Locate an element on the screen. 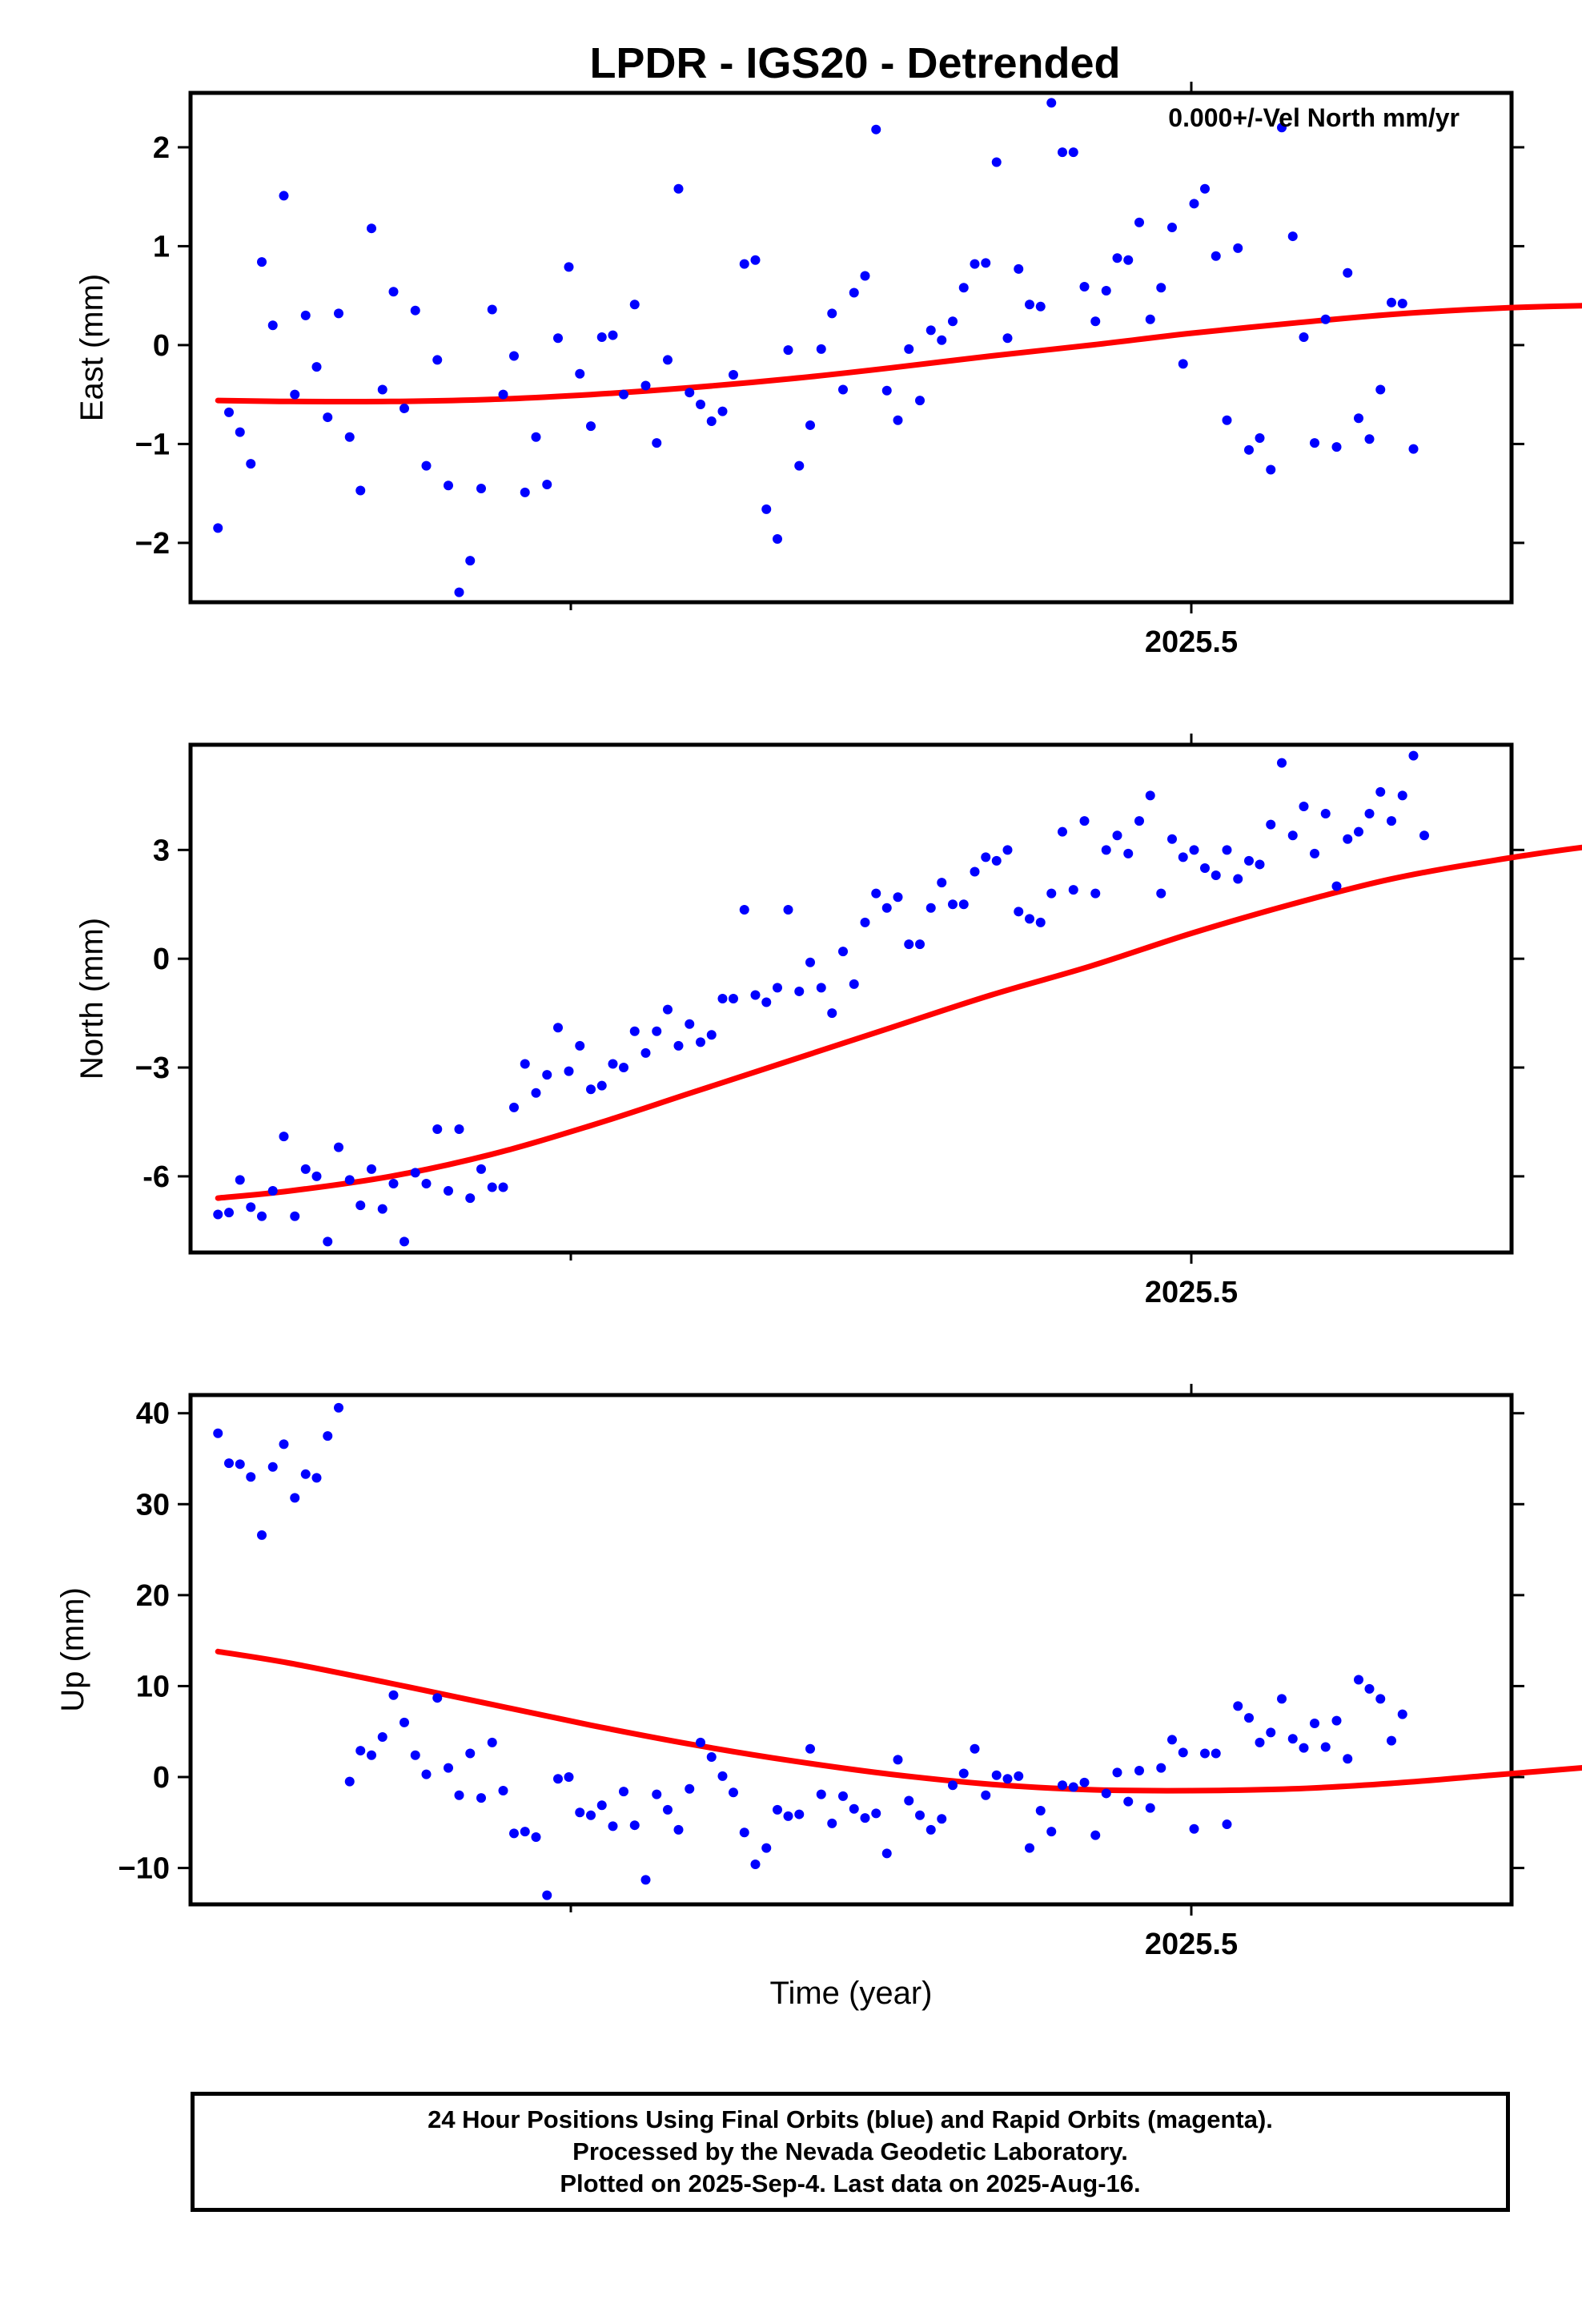 This screenshot has height=2324, width=1582. east-fit-curve is located at coordinates (899, 354).